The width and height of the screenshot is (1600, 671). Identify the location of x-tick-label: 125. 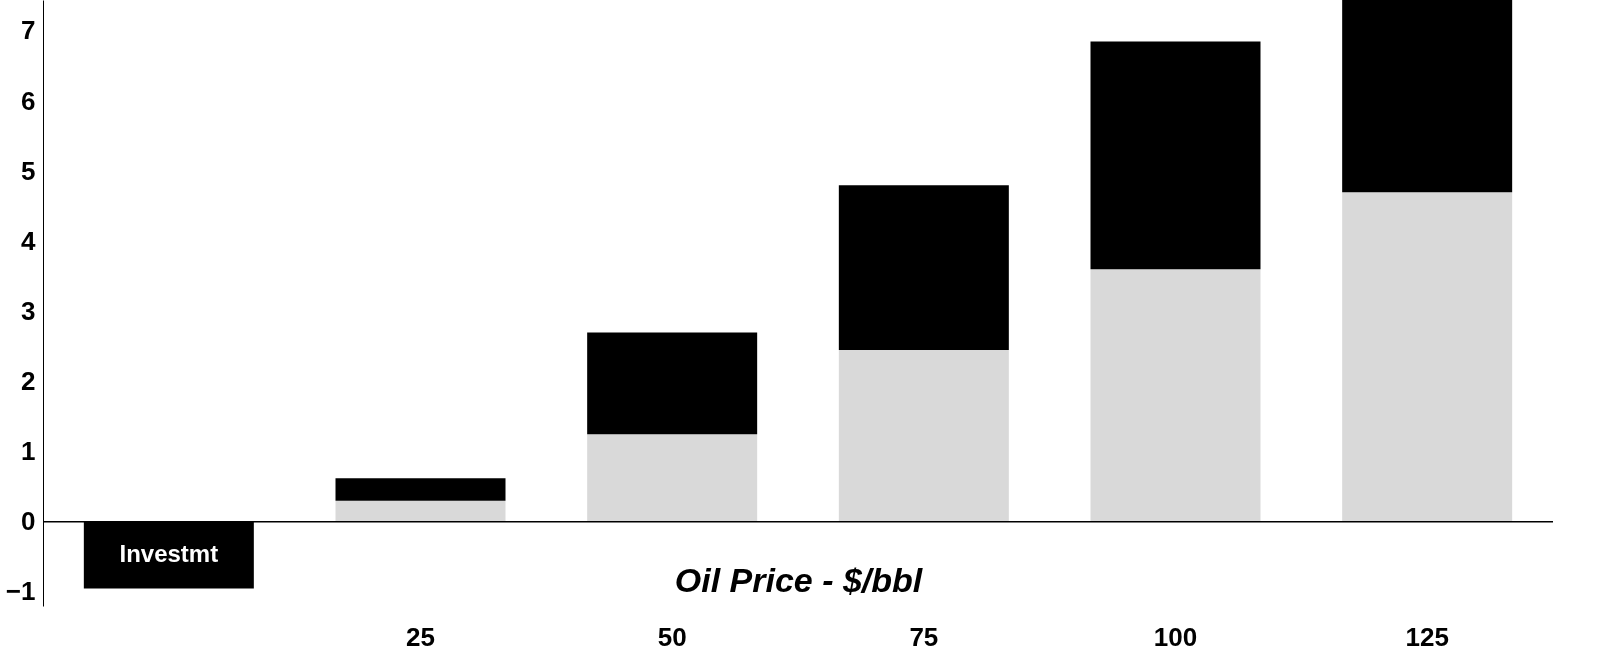
(1427, 636).